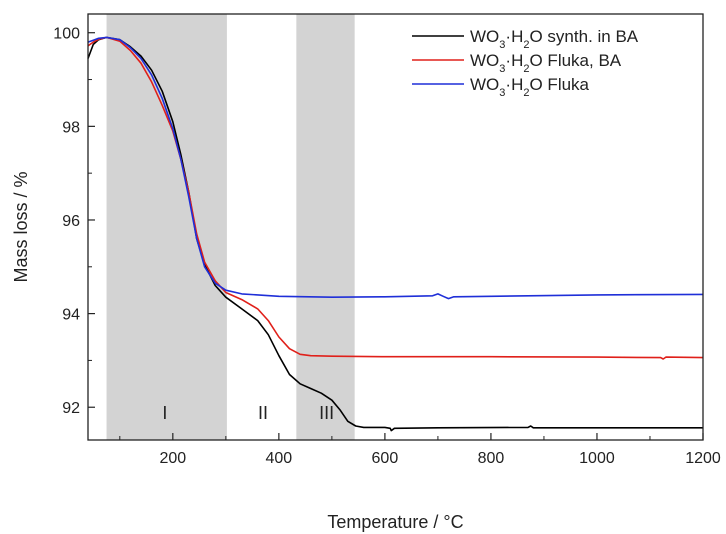 The height and width of the screenshot is (534, 726). Describe the element at coordinates (164, 413) in the screenshot. I see `region-label-1: I` at that location.